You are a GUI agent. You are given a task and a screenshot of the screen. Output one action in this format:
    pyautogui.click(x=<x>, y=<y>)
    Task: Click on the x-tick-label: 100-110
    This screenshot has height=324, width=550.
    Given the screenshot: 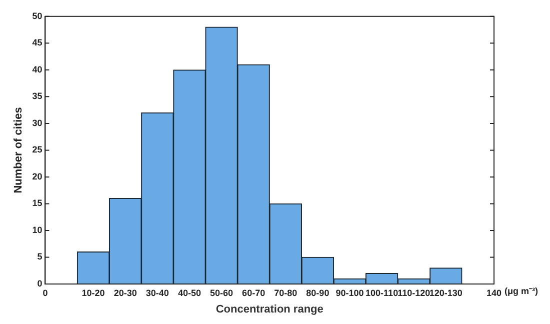 What is the action you would take?
    pyautogui.click(x=382, y=293)
    